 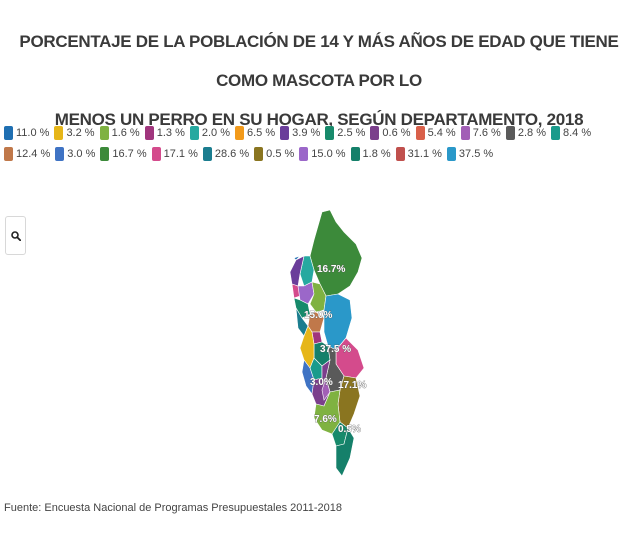 What do you see at coordinates (326, 388) in the screenshot?
I see `region-apurimac` at bounding box center [326, 388].